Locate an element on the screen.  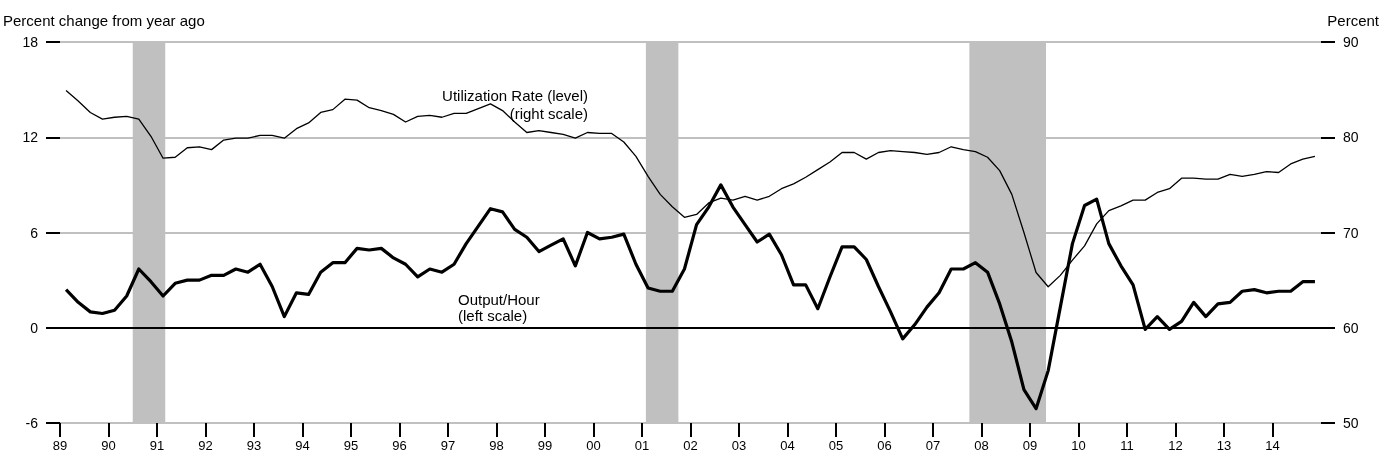
x-tick-label: 95 is located at coordinates (351, 445).